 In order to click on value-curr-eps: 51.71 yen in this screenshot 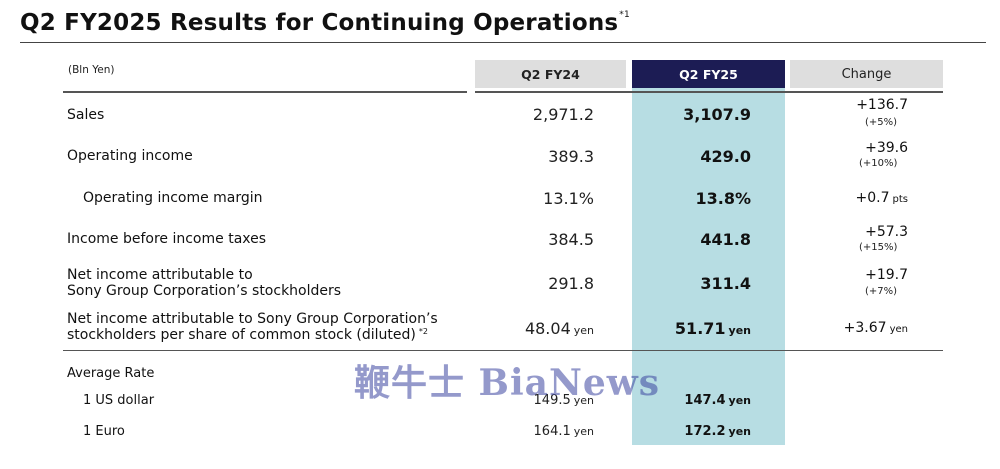, I will do `click(712, 328)`.